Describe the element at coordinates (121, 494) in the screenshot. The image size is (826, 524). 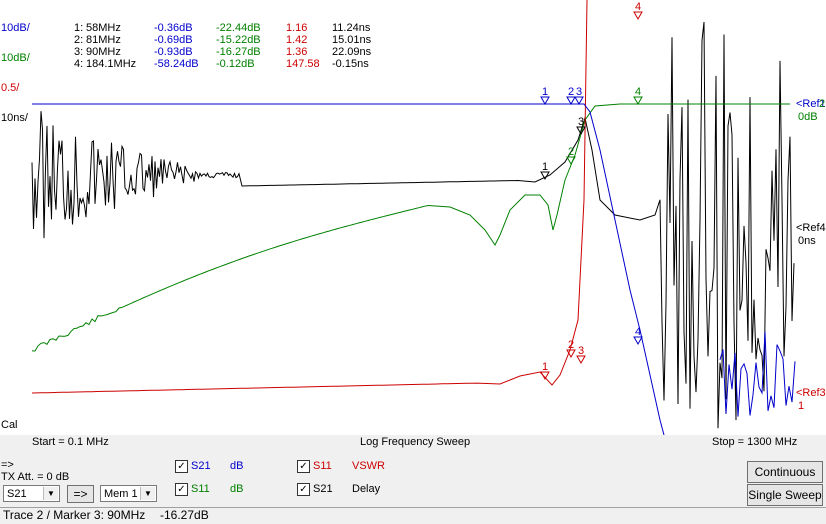
I see `memory-select-value: Mem 1` at that location.